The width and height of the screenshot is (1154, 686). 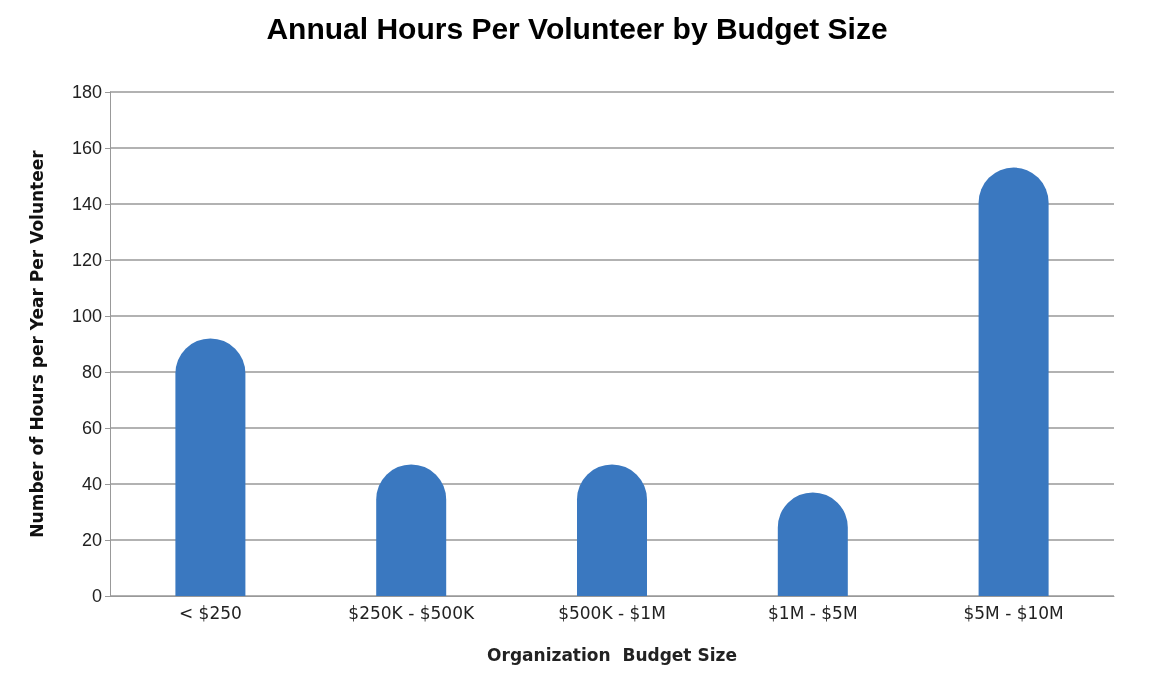 I want to click on y-tick-label: 80, so click(x=91, y=372).